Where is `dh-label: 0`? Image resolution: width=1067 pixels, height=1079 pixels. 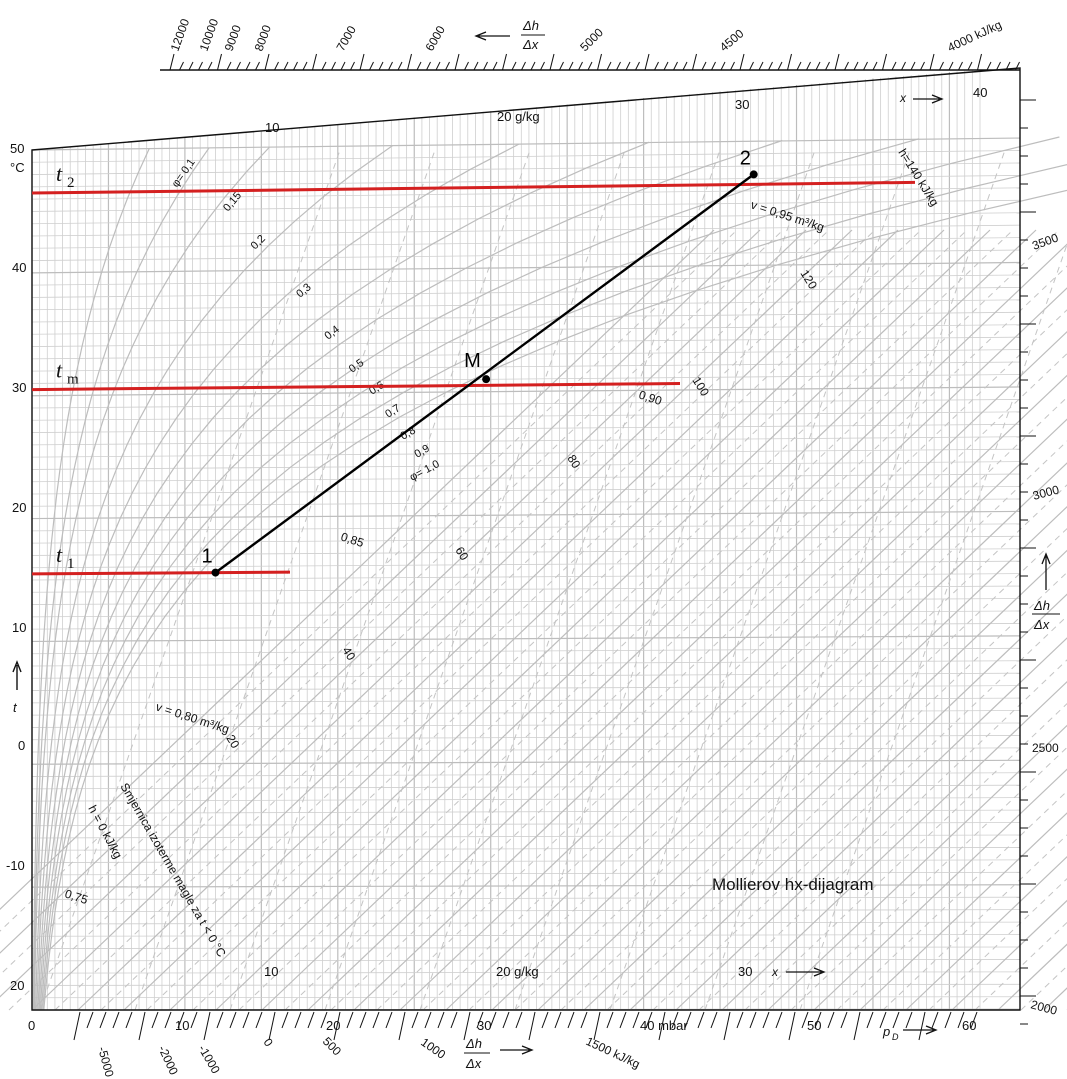
dh-label: 0 is located at coordinates (268, 1043).